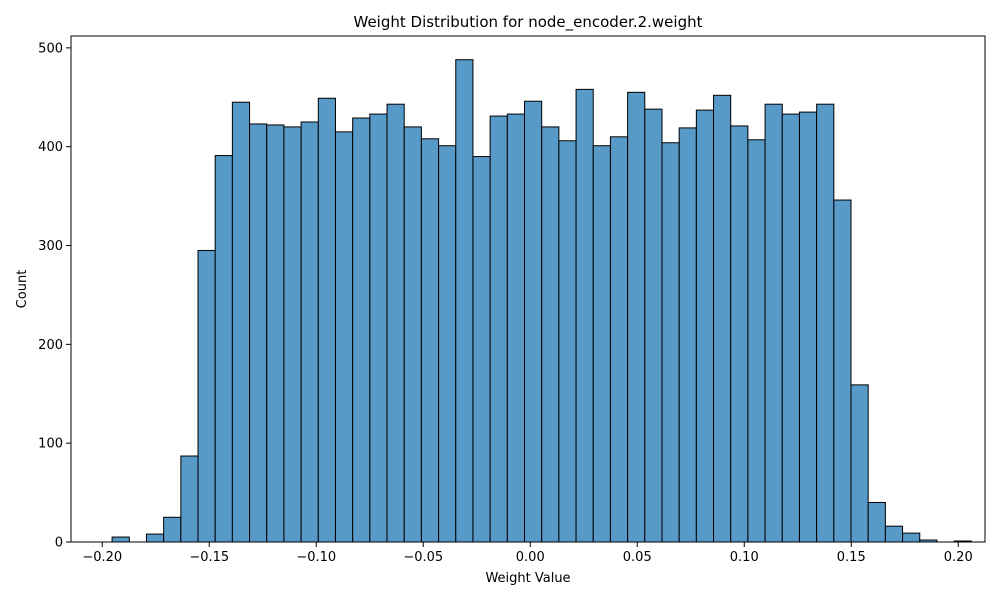  I want to click on x-tick-label: −0.05, so click(423, 557).